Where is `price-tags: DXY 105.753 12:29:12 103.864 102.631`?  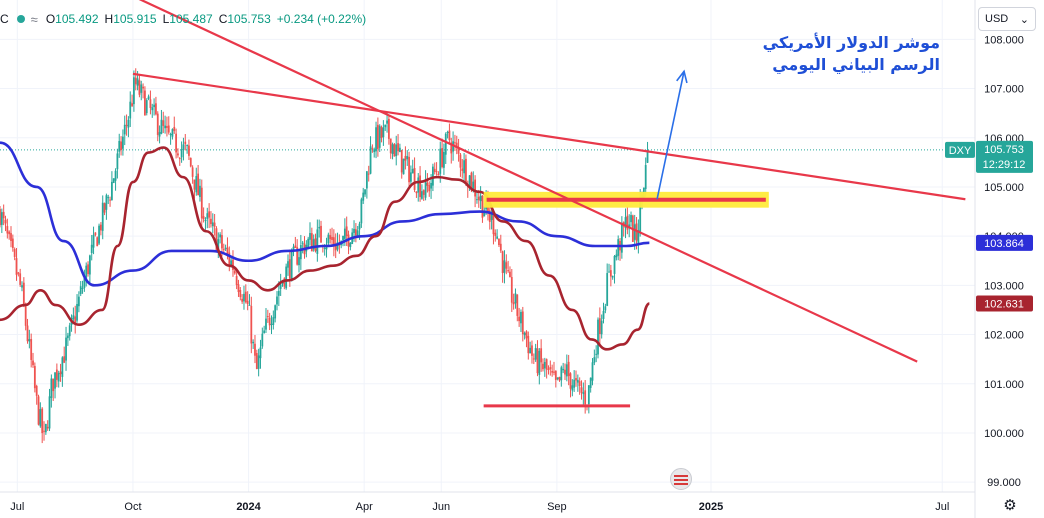 price-tags: DXY 105.753 12:29:12 103.864 102.631 is located at coordinates (989, 226).